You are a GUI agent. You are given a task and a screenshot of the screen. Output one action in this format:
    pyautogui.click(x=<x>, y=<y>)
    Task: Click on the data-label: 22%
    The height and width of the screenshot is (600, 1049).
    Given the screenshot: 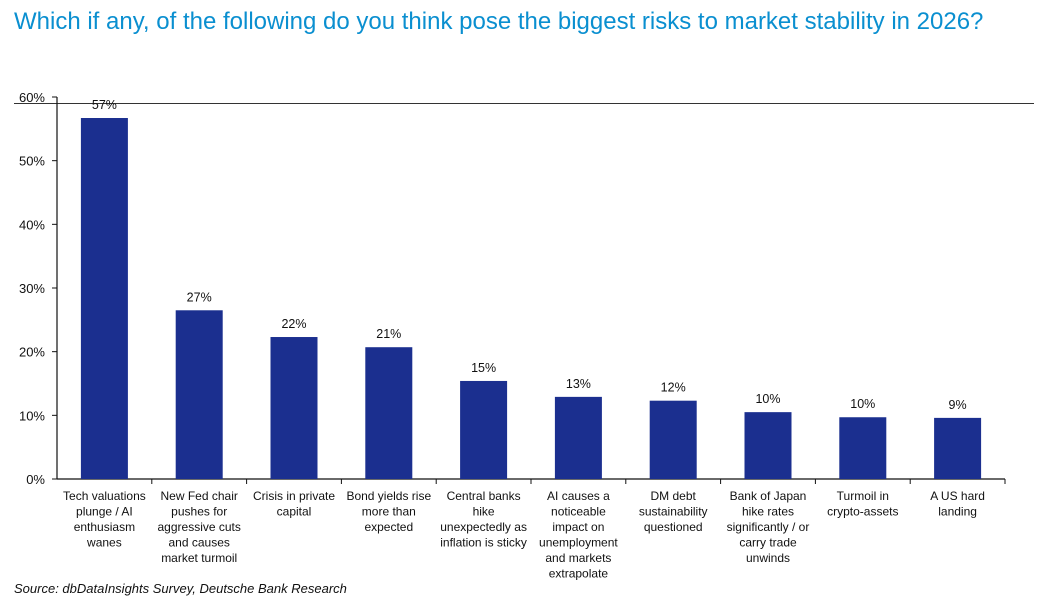 What is the action you would take?
    pyautogui.click(x=293, y=324)
    